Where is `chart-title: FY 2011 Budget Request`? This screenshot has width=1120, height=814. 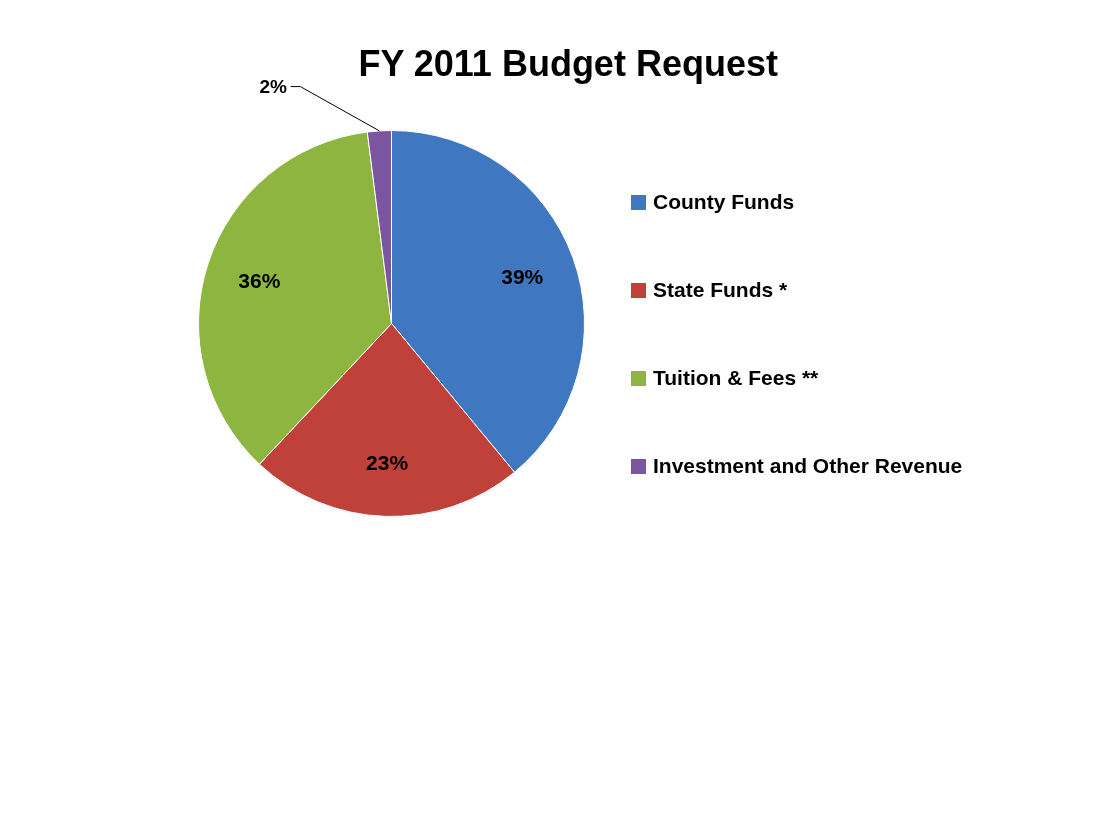
chart-title: FY 2011 Budget Request is located at coordinates (568, 63).